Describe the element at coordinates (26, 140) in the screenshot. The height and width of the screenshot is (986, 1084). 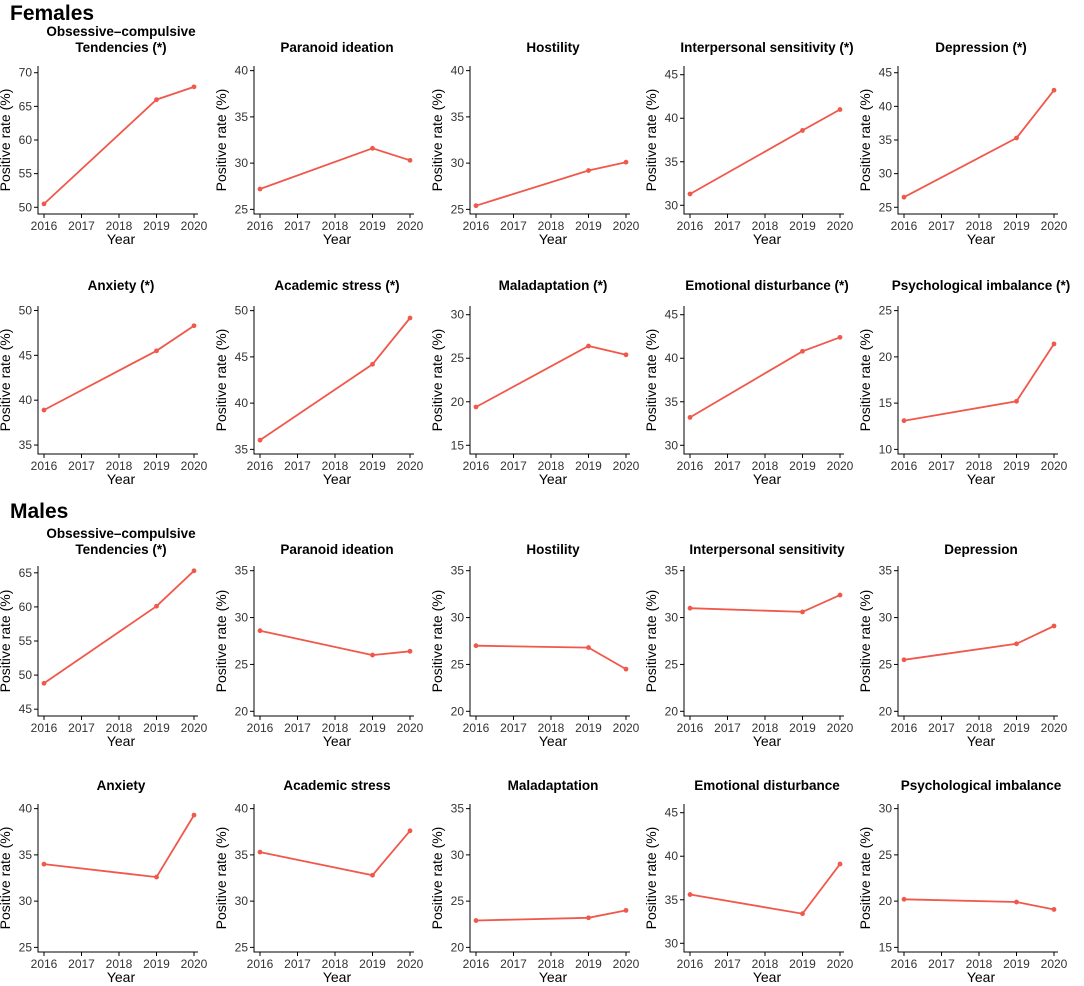
I see `y-tick-label: 60` at that location.